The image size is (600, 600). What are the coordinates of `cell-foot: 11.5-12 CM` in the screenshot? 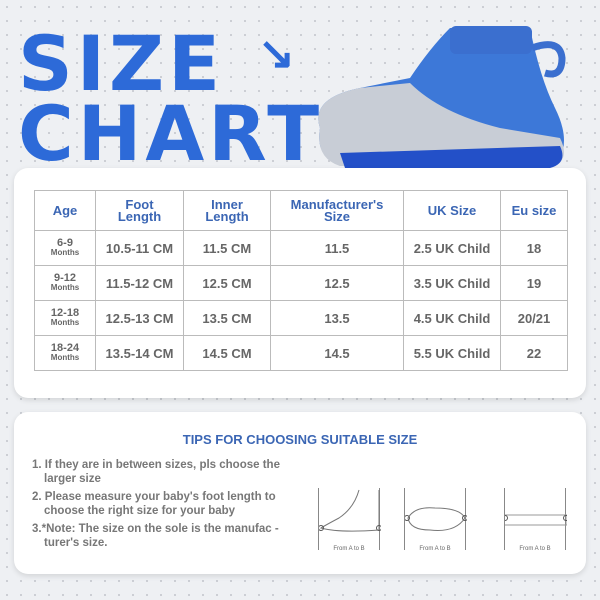 It's located at (139, 283).